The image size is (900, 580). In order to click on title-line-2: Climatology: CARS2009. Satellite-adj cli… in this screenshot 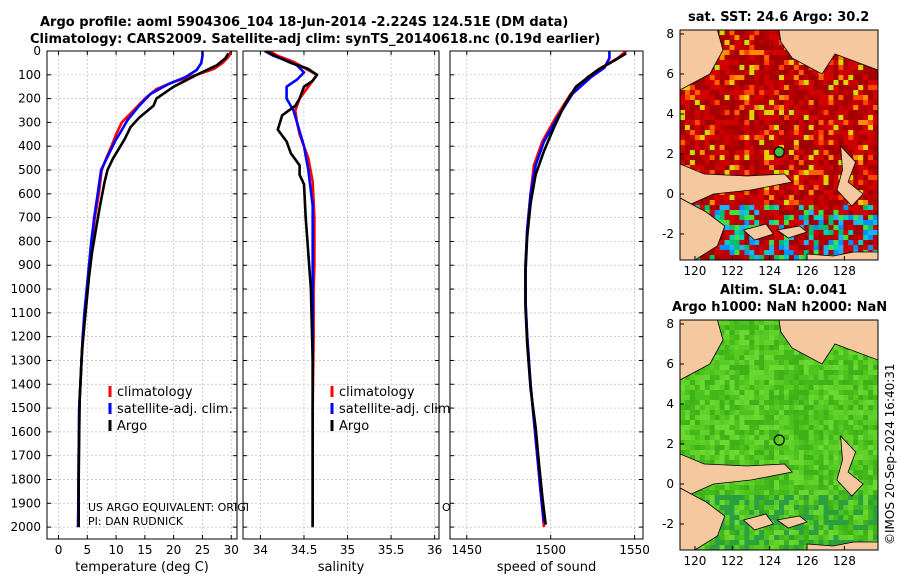, I will do `click(315, 39)`.